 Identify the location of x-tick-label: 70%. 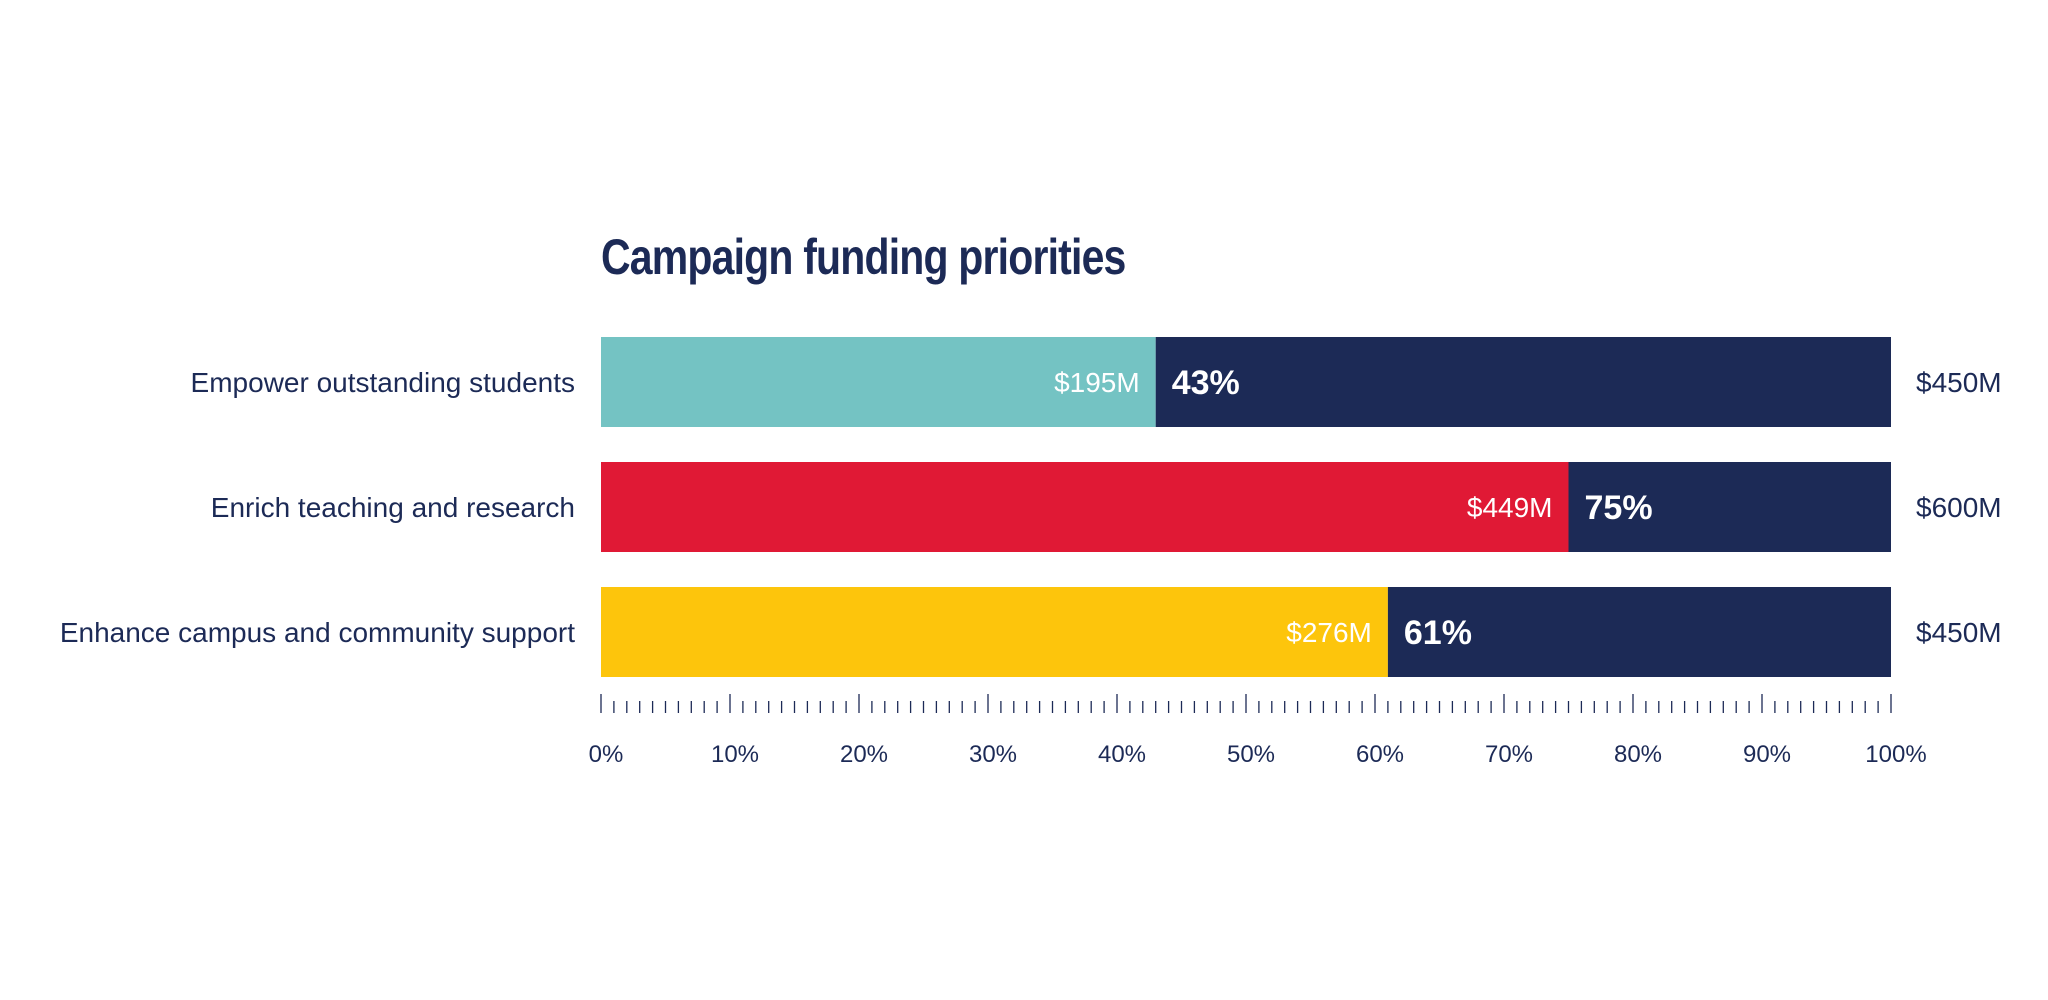
(1509, 754).